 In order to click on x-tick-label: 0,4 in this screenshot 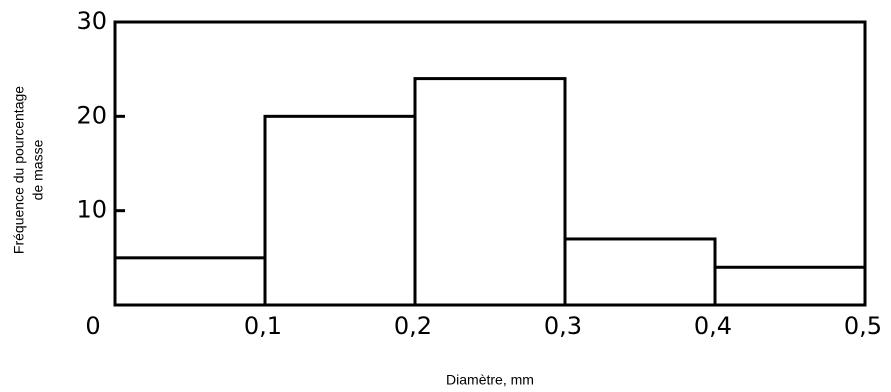, I will do `click(713, 326)`.